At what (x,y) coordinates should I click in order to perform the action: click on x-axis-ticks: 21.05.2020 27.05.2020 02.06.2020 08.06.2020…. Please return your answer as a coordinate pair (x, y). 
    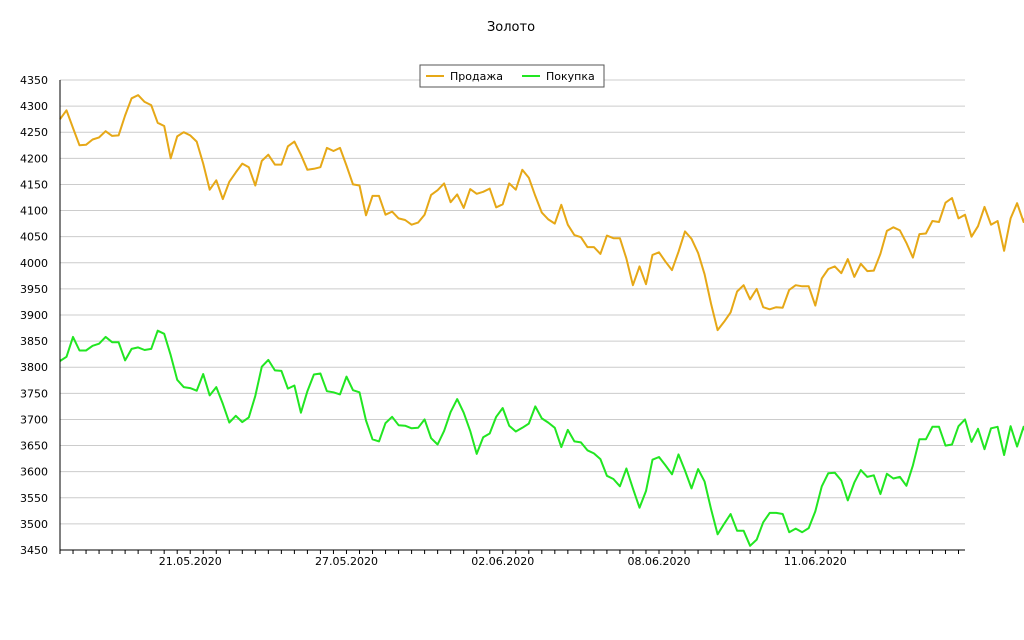
    Looking at the image, I should click on (509, 559).